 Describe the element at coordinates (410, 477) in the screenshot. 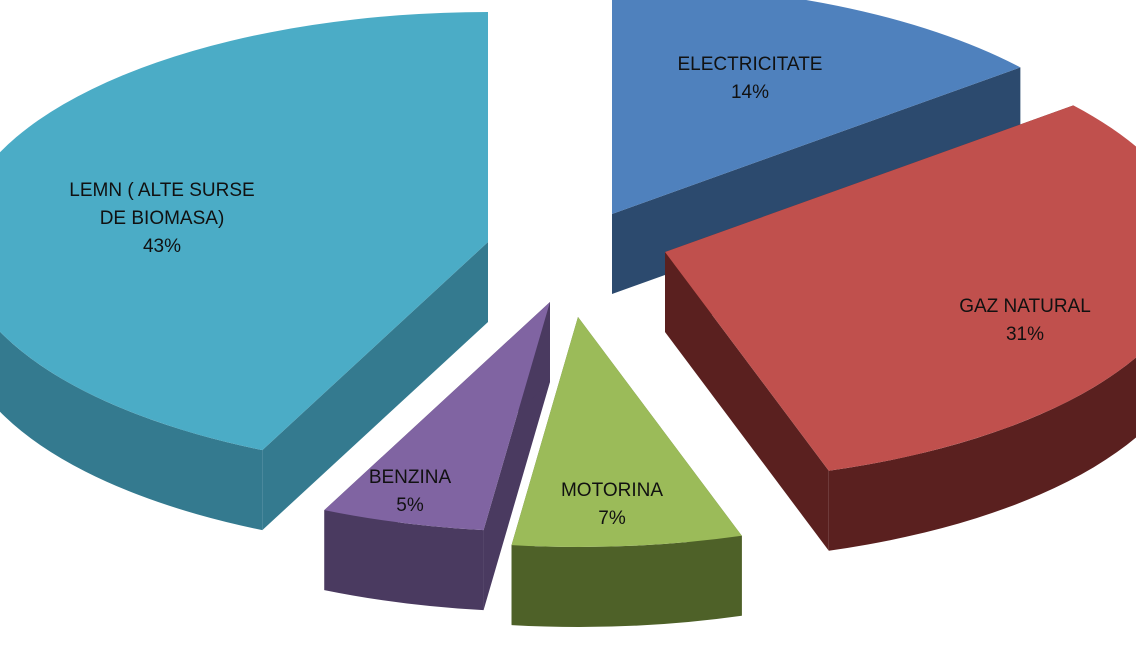

I see `slice-name-line: BENZINA` at that location.